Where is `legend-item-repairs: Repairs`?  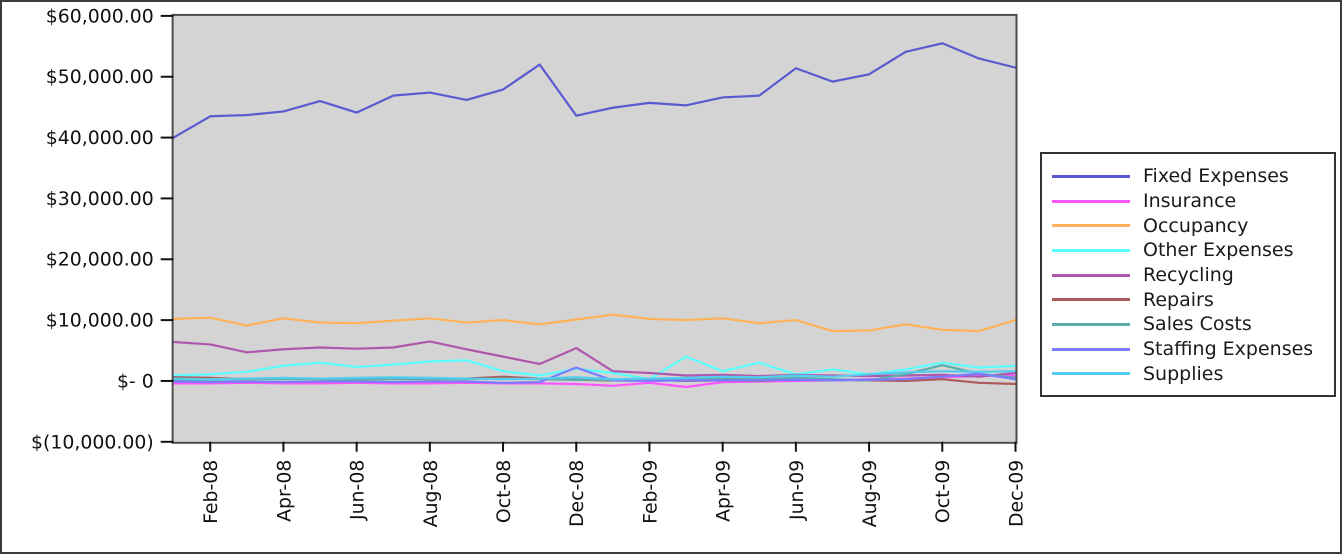
legend-item-repairs: Repairs is located at coordinates (1188, 299).